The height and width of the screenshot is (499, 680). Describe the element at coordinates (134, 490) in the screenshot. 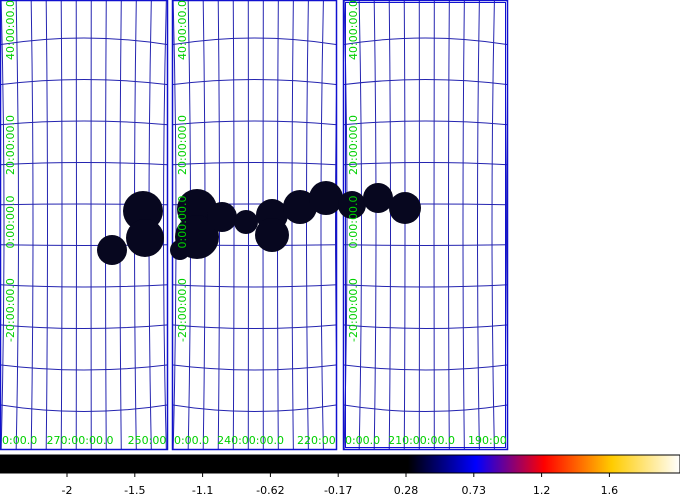

I see `colorbar-label: -1.5` at that location.